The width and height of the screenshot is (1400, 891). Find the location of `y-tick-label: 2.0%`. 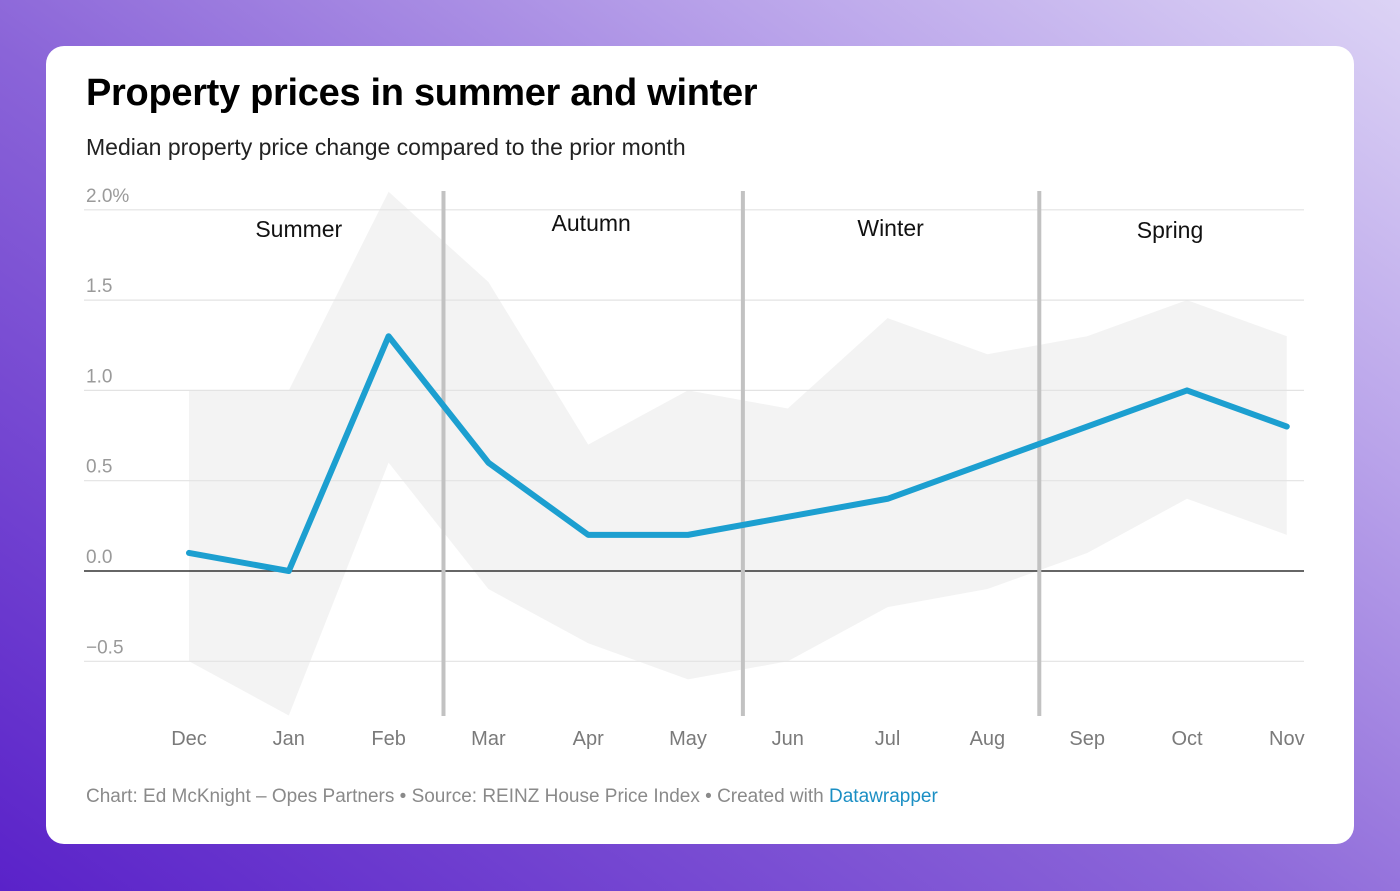

y-tick-label: 2.0% is located at coordinates (107, 196).